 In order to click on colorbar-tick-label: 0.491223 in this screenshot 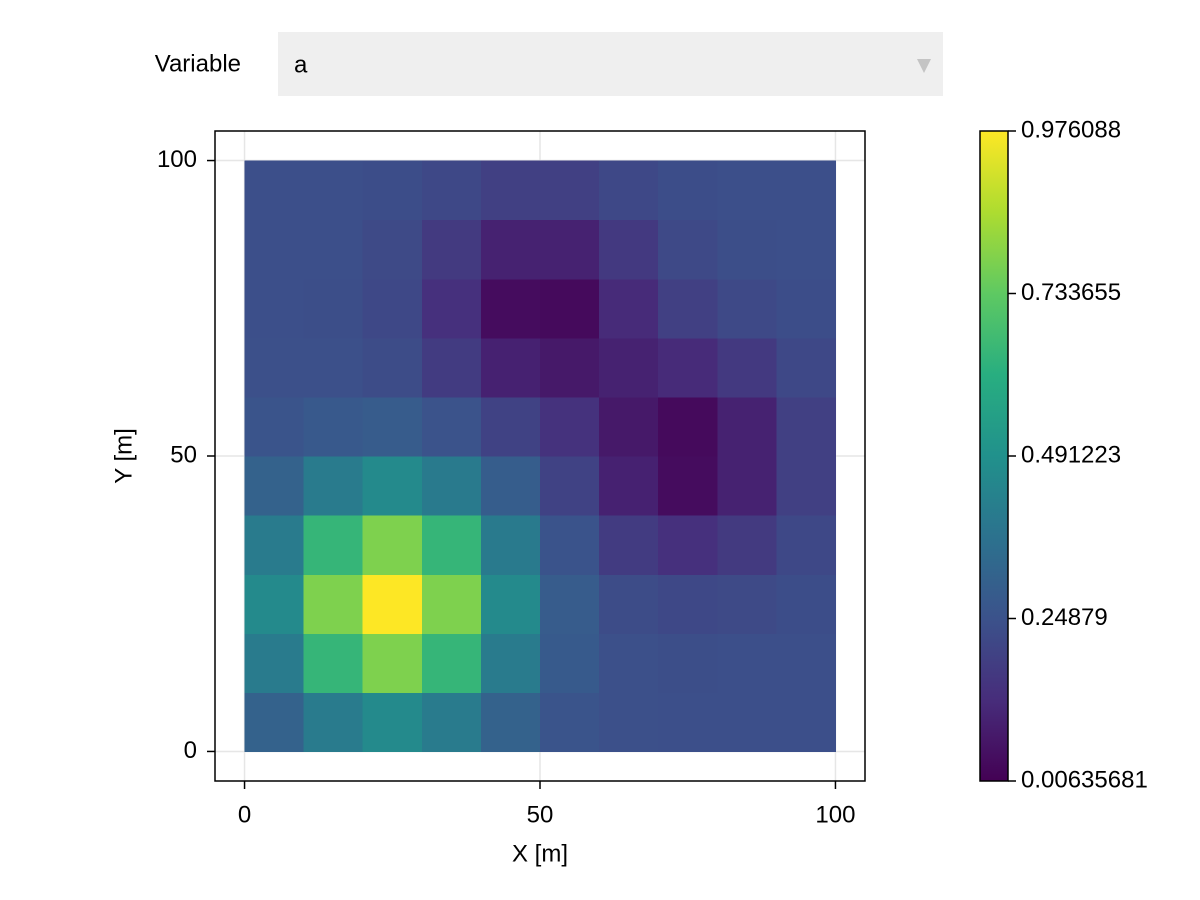, I will do `click(1071, 454)`.